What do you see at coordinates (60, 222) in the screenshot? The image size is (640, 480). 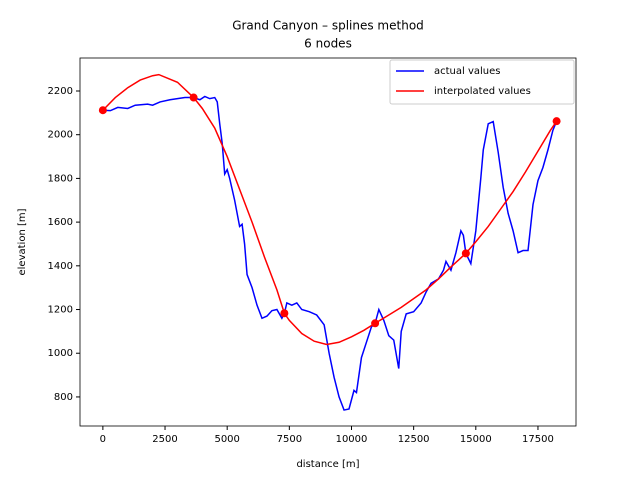 I see `y-tick-label: 1600` at bounding box center [60, 222].